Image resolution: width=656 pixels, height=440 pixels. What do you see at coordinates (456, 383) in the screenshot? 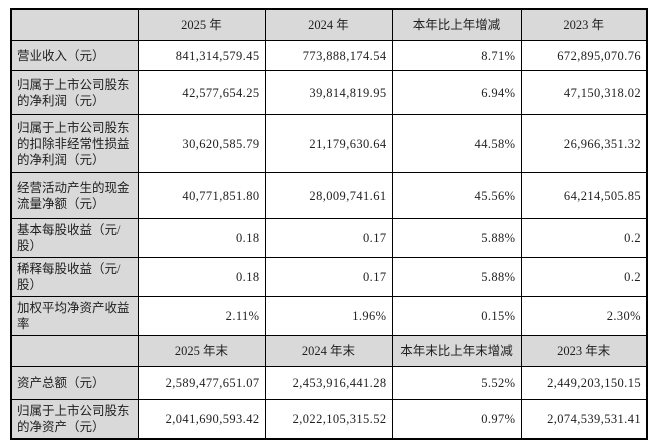
I see `value-end-change: 5.52%` at bounding box center [456, 383].